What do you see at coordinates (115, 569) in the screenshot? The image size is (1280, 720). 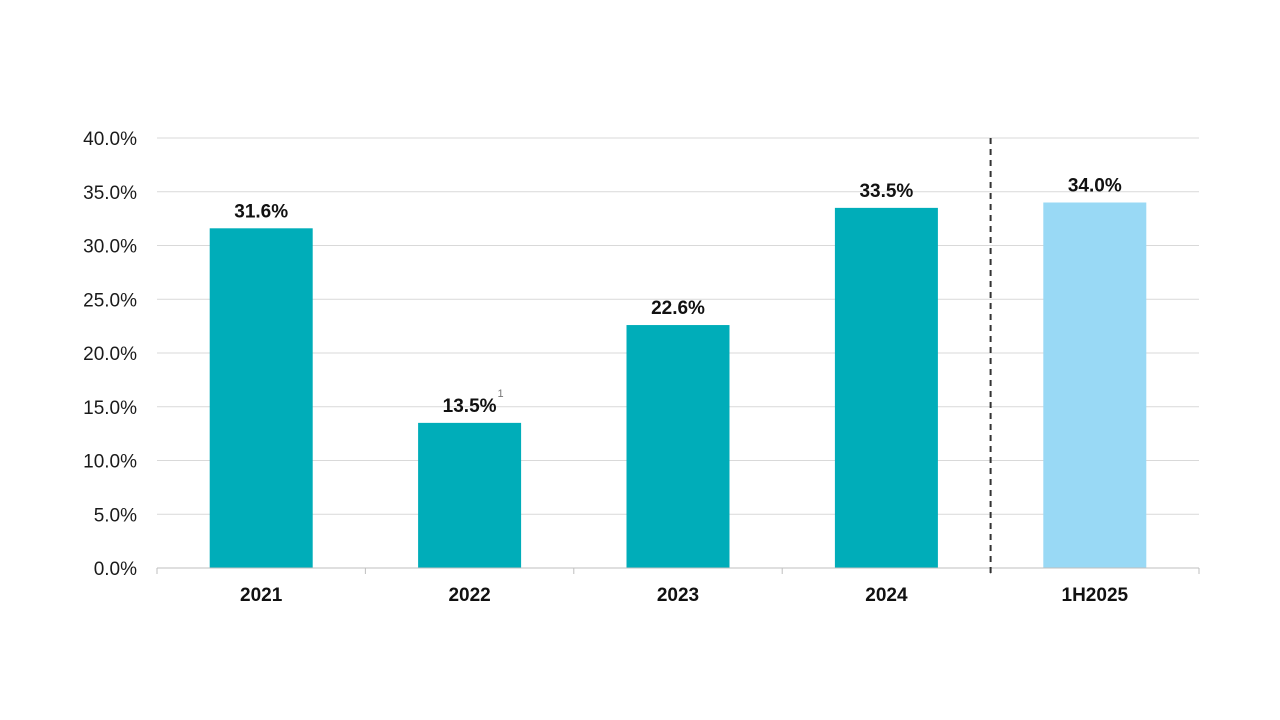 I see `y-tick-label-0: 0.0%` at bounding box center [115, 569].